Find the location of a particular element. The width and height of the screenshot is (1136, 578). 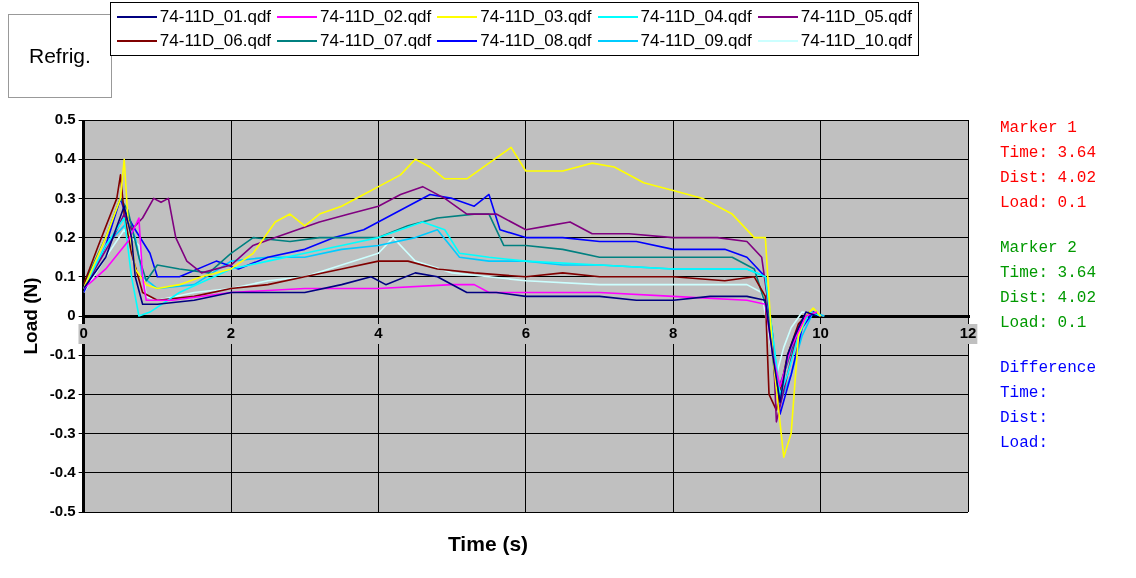

x-tick-label: 10 is located at coordinates (820, 333).